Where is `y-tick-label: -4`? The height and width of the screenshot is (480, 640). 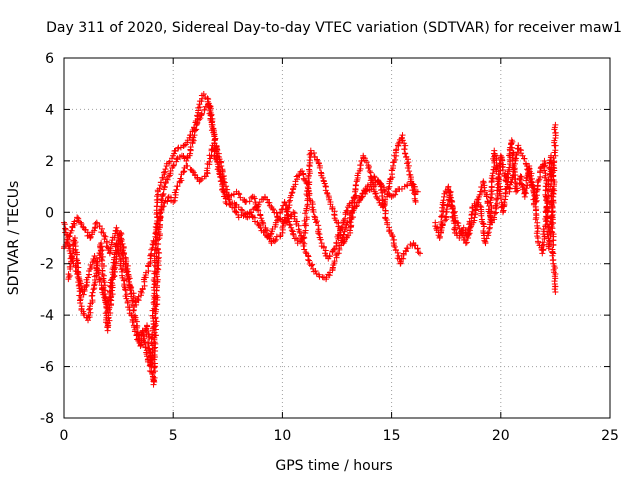
y-tick-label: -4 is located at coordinates (47, 316).